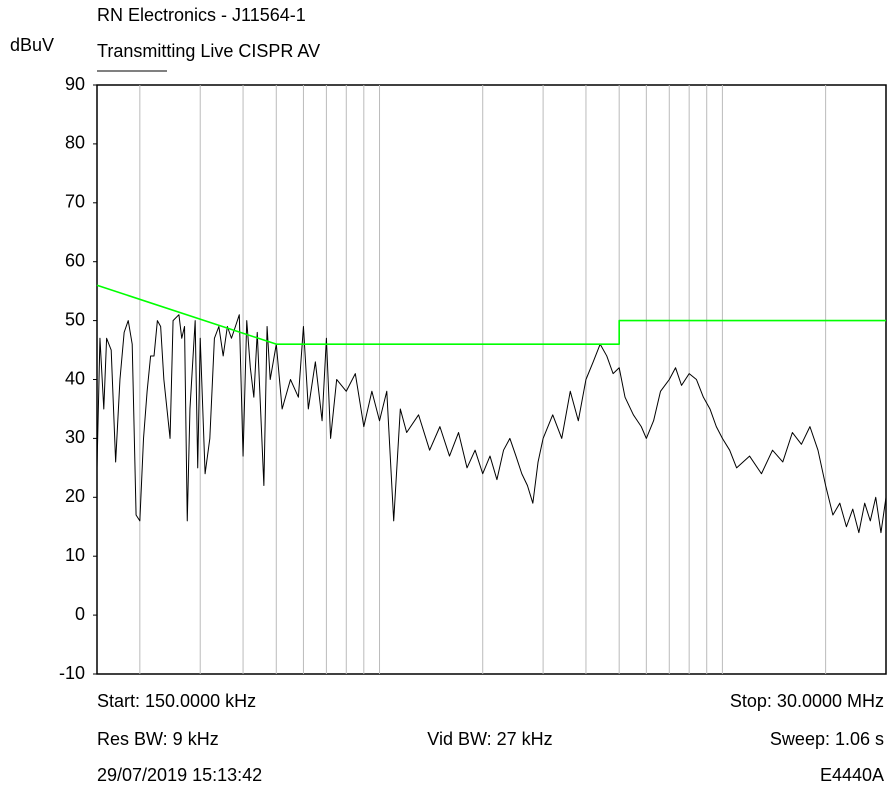 The width and height of the screenshot is (888, 788). Describe the element at coordinates (807, 701) in the screenshot. I see `footer-text: Stop: 30.0000 MHz` at that location.